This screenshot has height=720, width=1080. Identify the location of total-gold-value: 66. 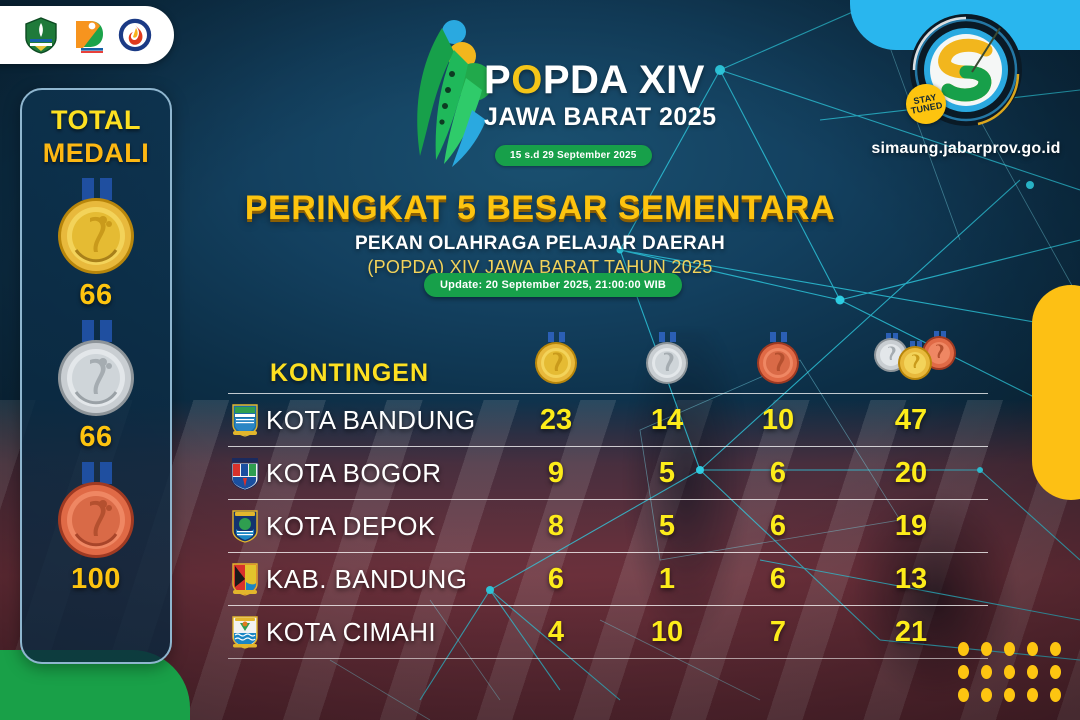
(96, 294).